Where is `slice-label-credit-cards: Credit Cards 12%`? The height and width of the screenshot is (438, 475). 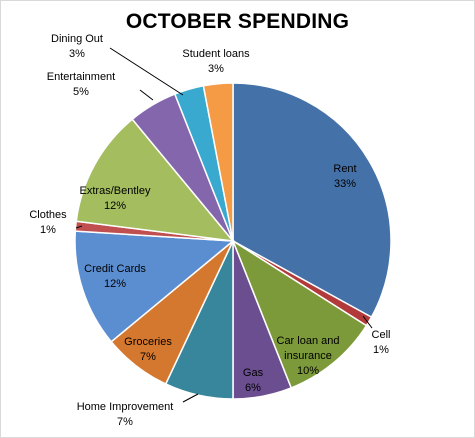
slice-label-credit-cards: Credit Cards 12% is located at coordinates (115, 276).